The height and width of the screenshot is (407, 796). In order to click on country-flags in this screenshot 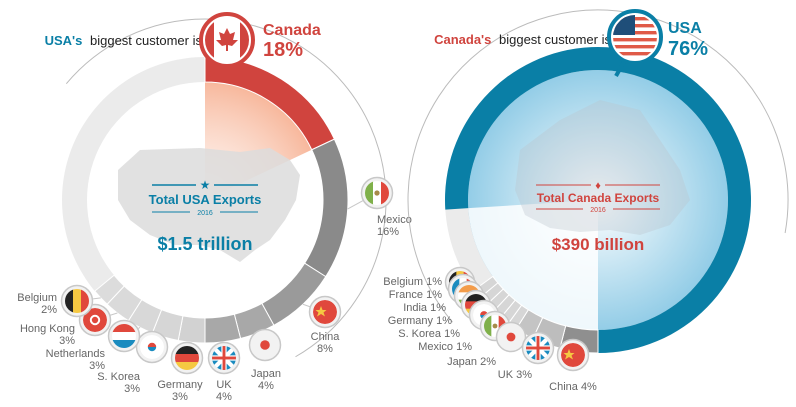, I will do `click(517, 319)`.